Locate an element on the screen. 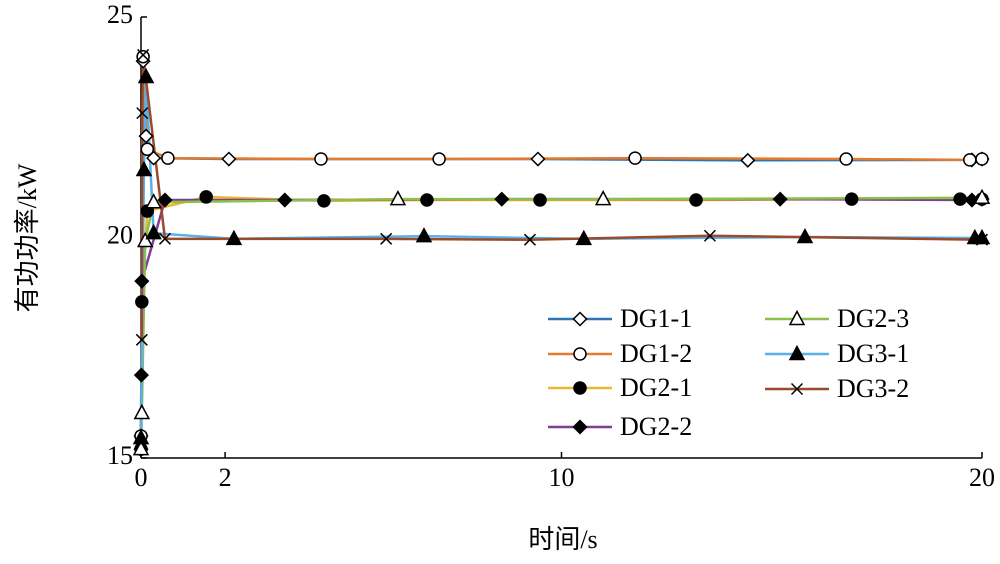 Image resolution: width=1000 pixels, height=564 pixels. legend-label: DG3-2 is located at coordinates (873, 388).